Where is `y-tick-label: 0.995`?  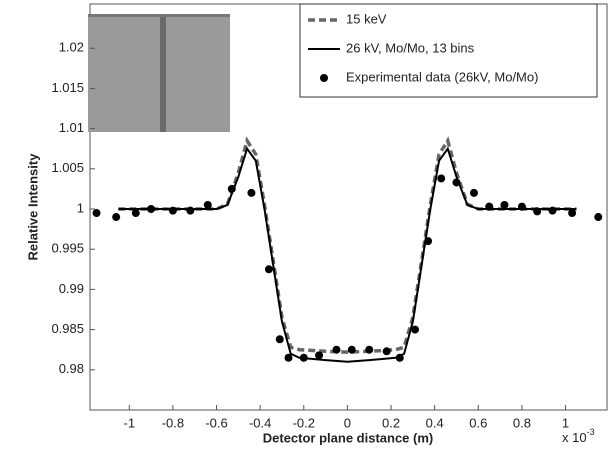
y-tick-label: 0.995 is located at coordinates (67, 248).